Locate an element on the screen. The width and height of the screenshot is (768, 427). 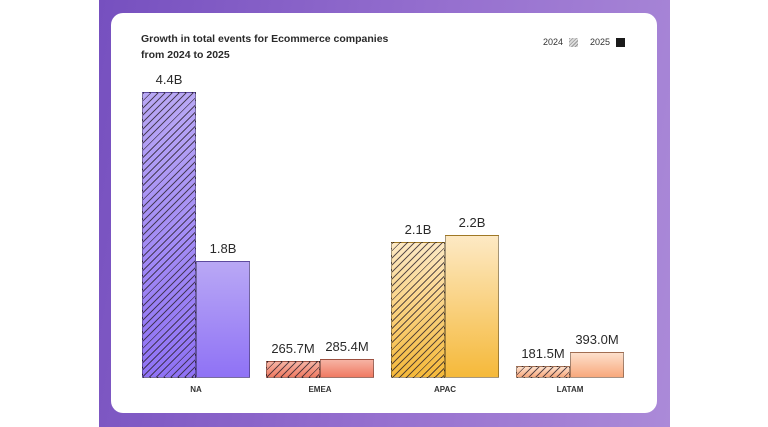
bar-apac-2024 is located at coordinates (418, 309).